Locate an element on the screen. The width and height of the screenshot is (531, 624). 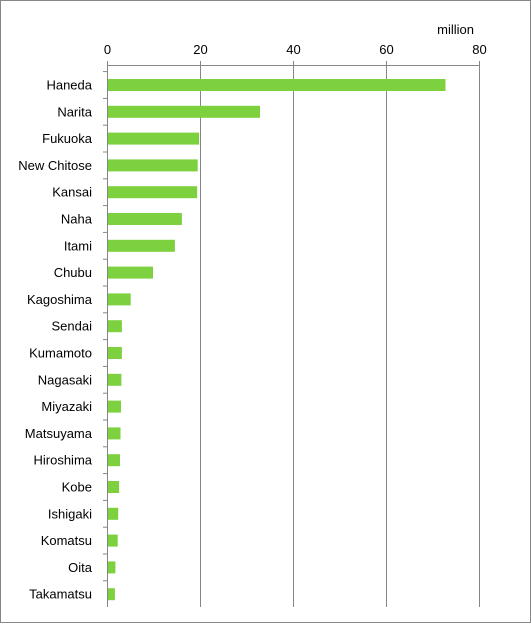
category-label: Kobe is located at coordinates (77, 487).